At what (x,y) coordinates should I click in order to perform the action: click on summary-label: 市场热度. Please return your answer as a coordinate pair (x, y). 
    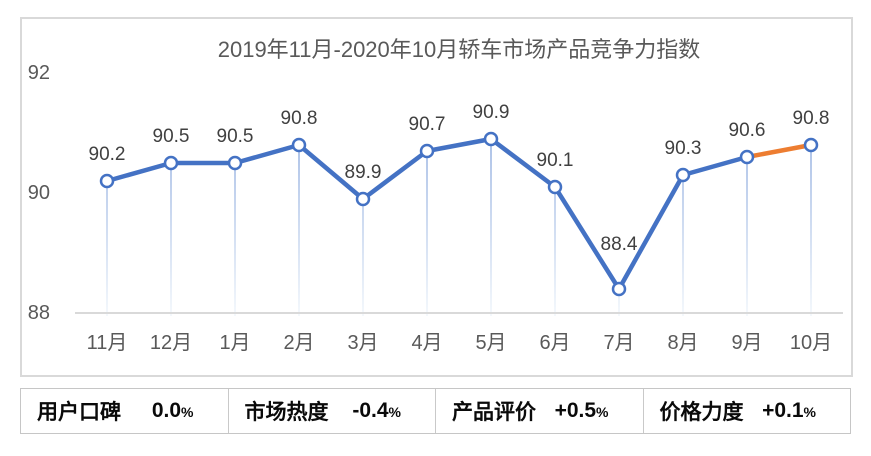
    Looking at the image, I should click on (286, 412).